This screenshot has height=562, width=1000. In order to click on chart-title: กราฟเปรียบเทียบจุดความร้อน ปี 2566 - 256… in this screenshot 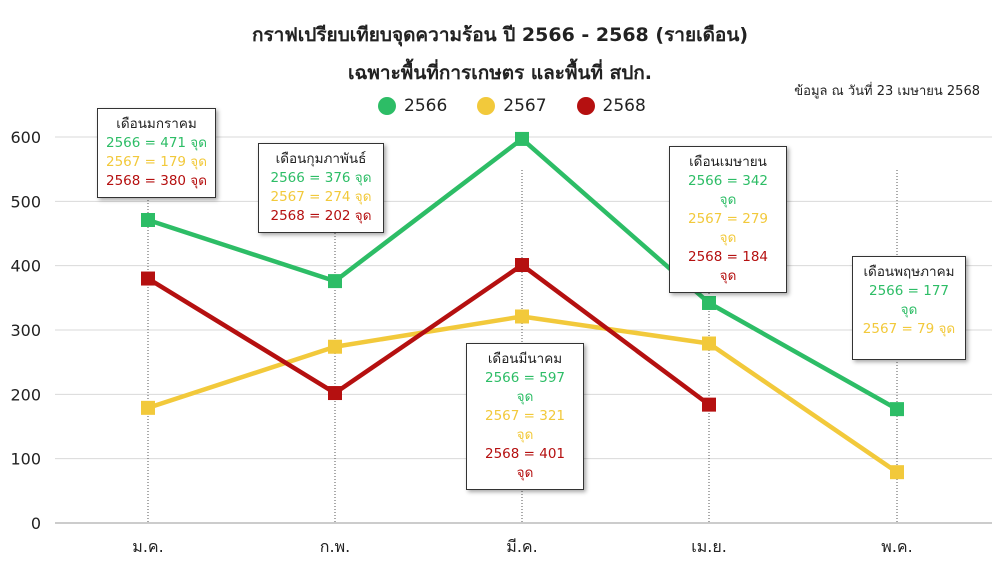, I will do `click(500, 35)`.